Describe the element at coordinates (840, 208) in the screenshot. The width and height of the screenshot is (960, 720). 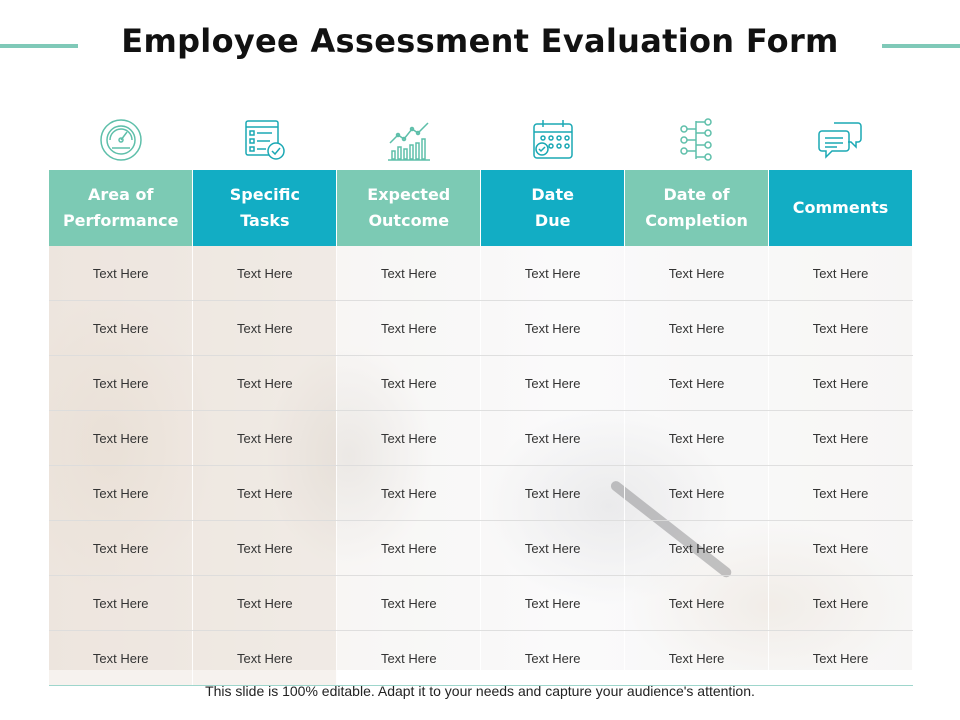
I see `header-comments: Comments` at that location.